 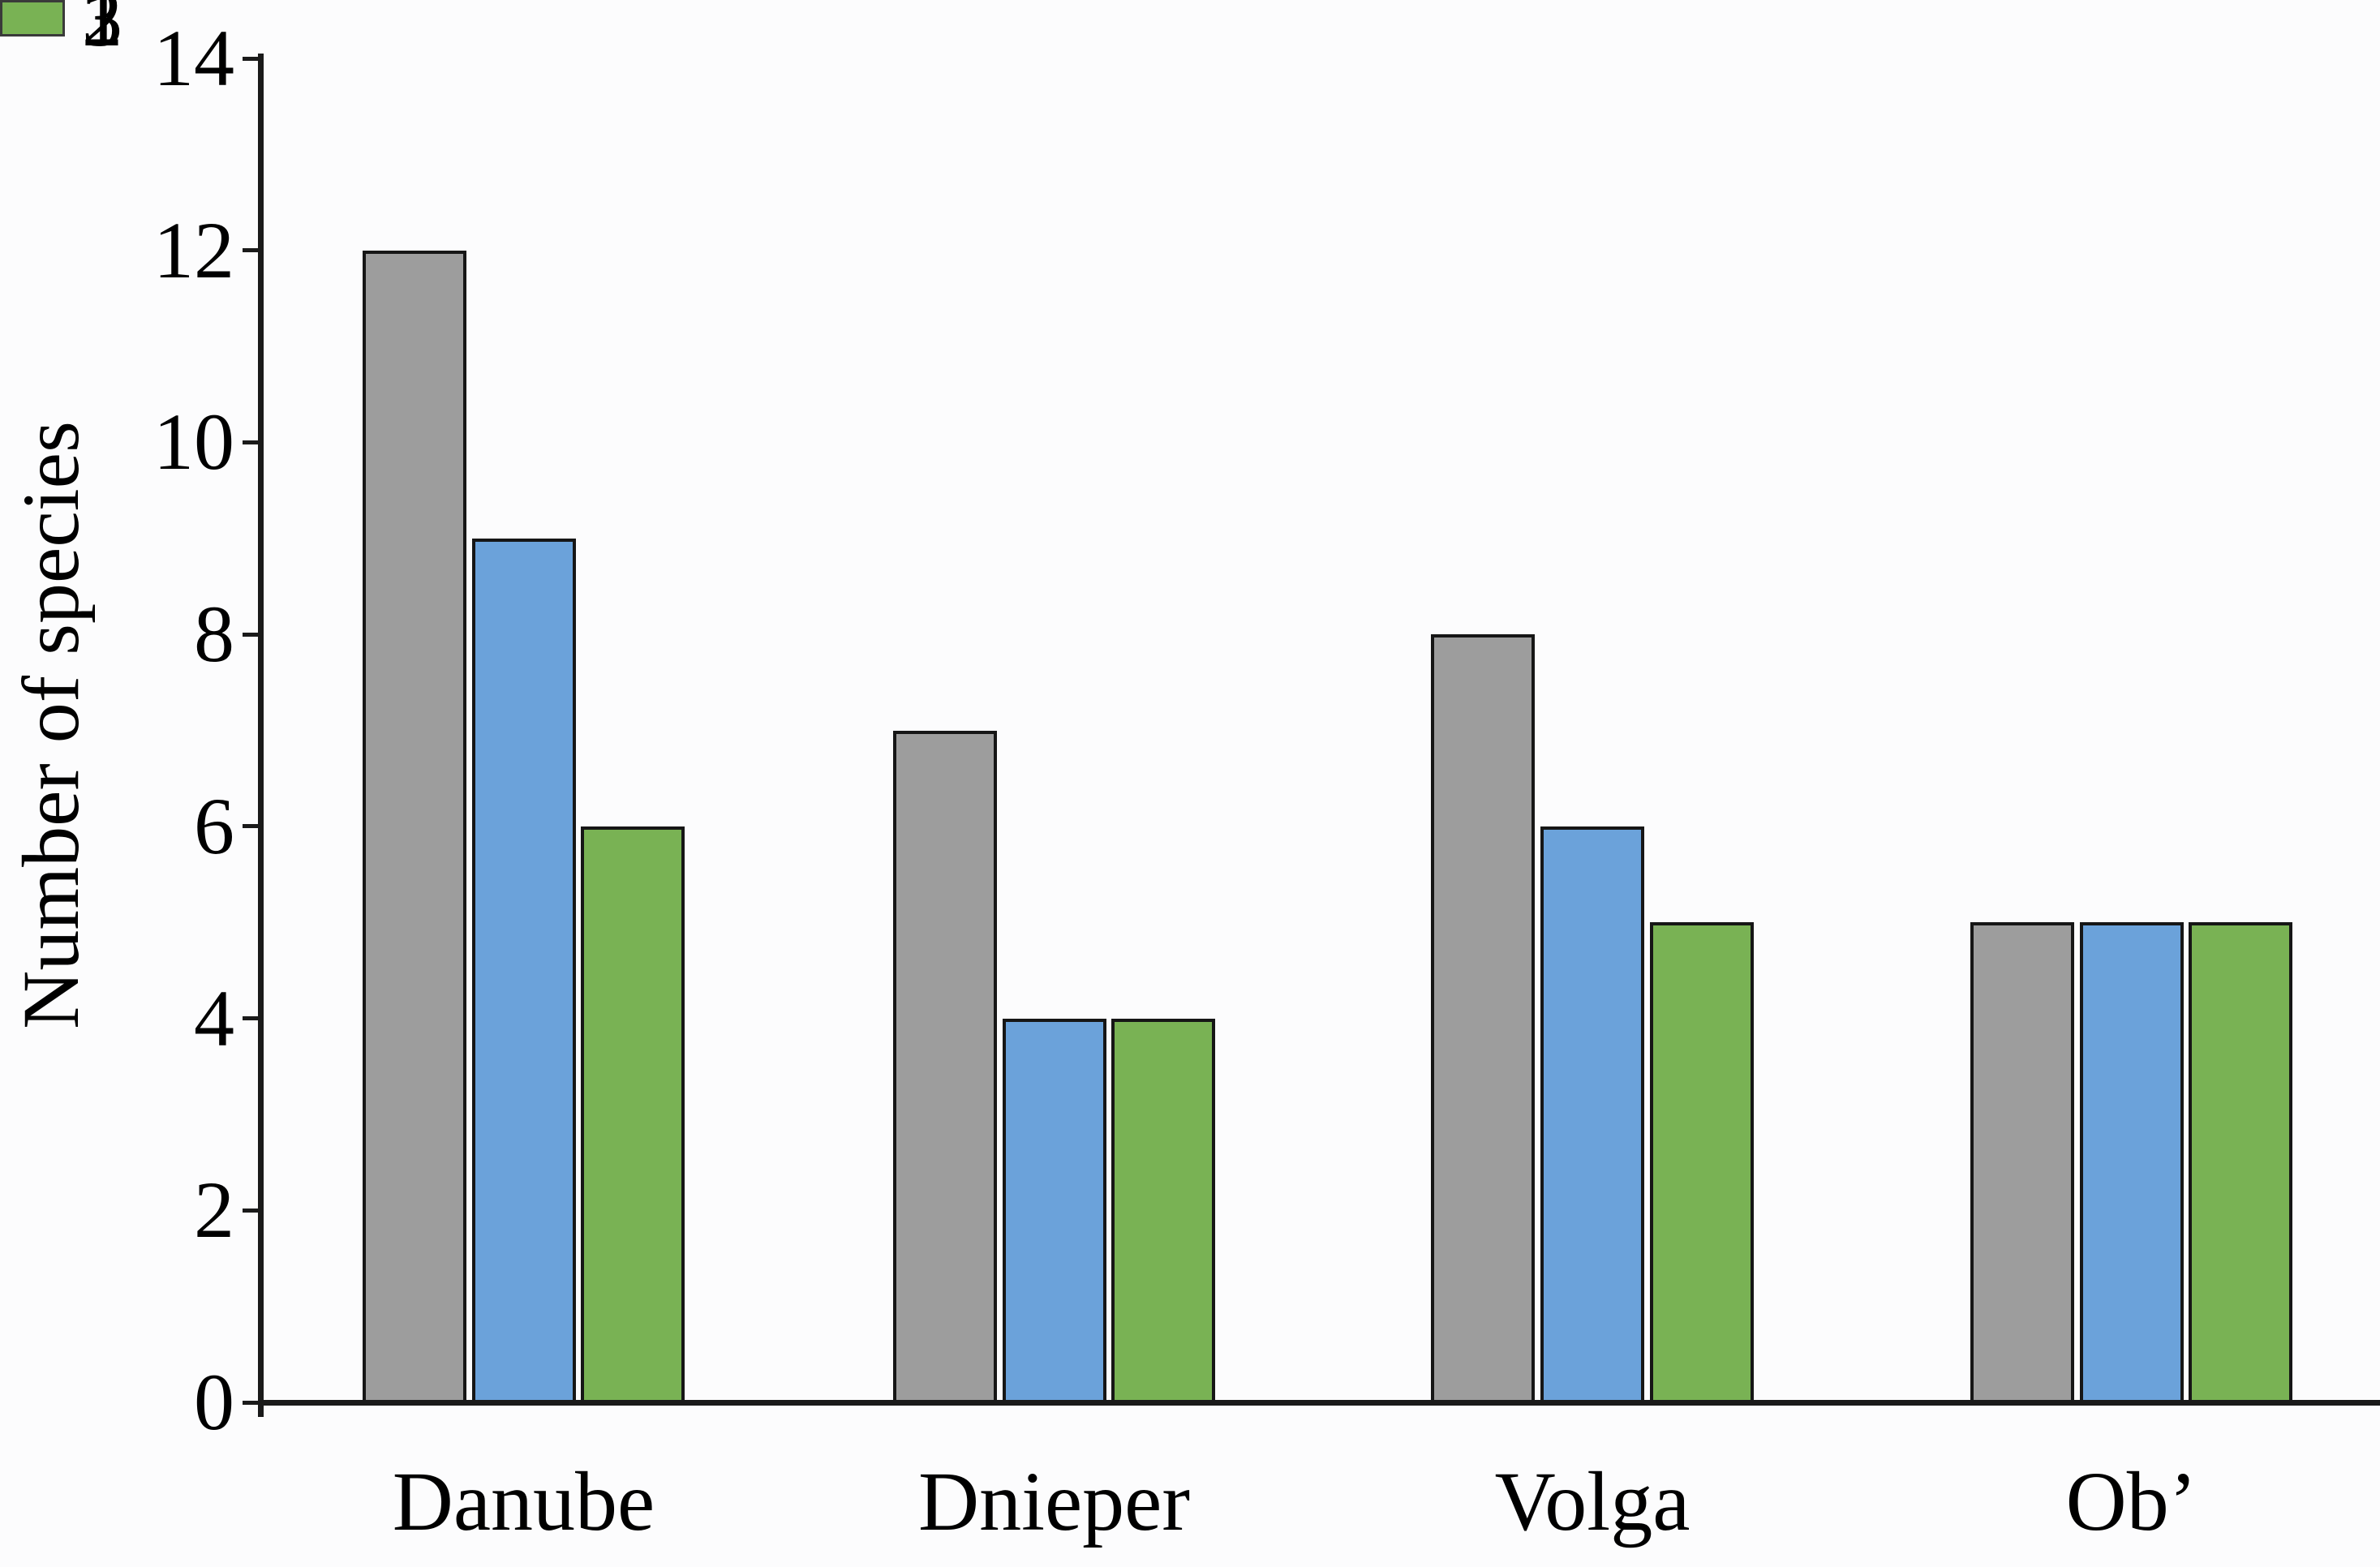 I want to click on y-tick-label: 6, so click(x=214, y=825).